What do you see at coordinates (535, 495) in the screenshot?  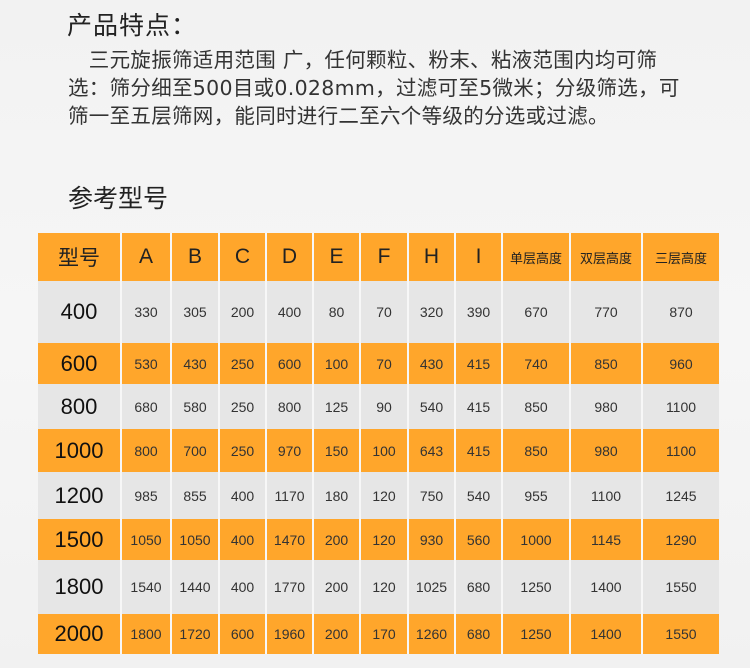 I see `value-cell: 955` at bounding box center [535, 495].